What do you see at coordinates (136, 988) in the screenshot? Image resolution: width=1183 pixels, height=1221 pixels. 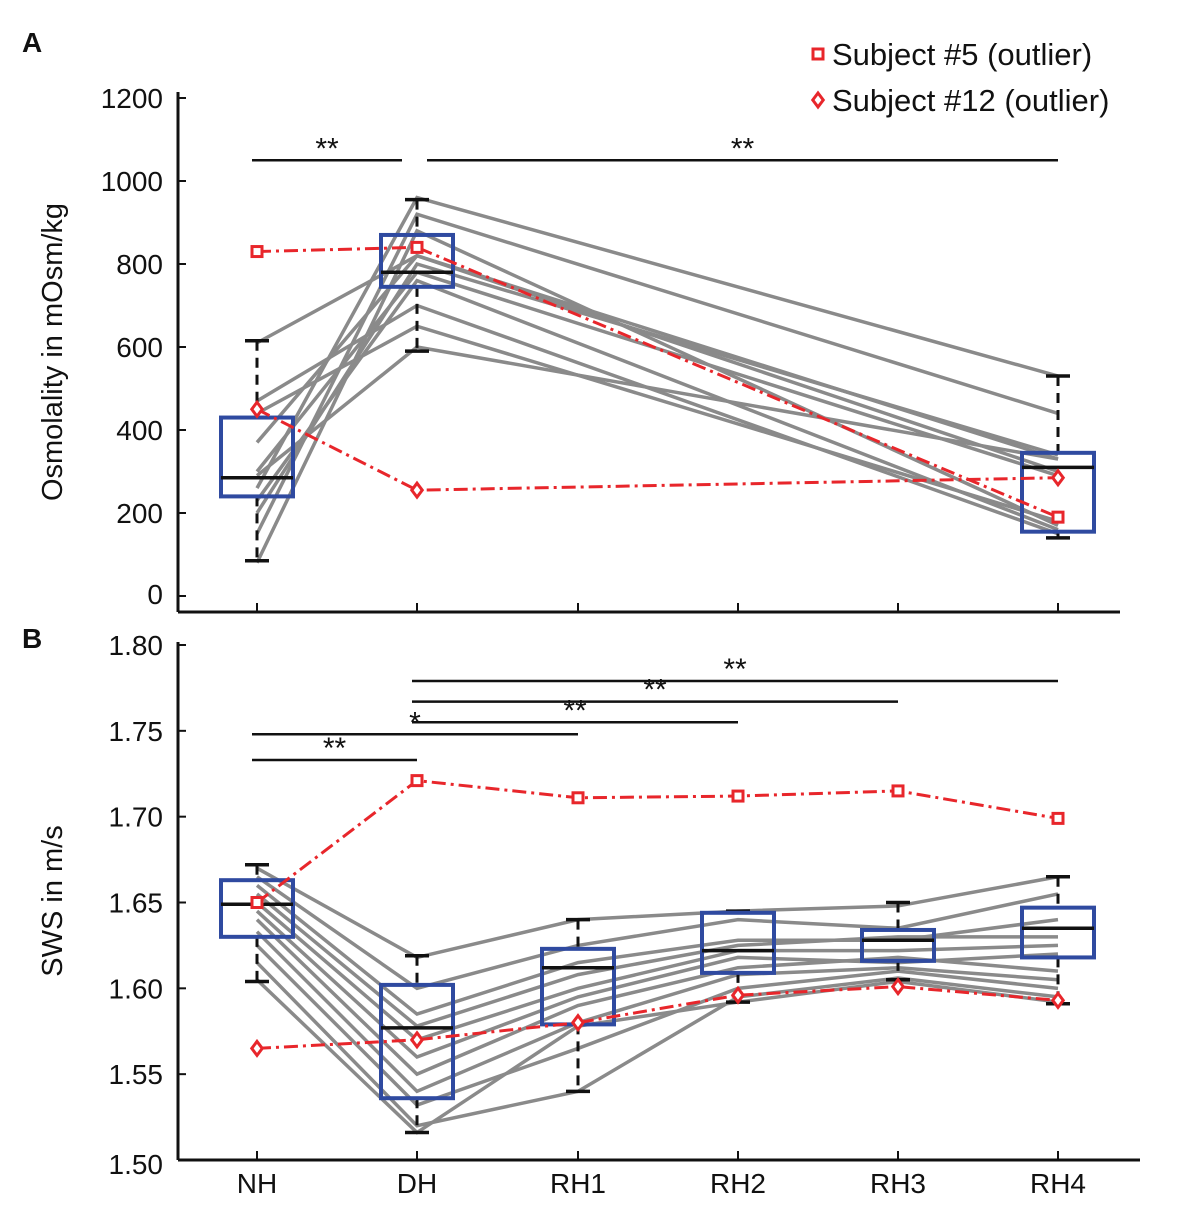 I see `y-tick-label: 1.60` at bounding box center [136, 988].